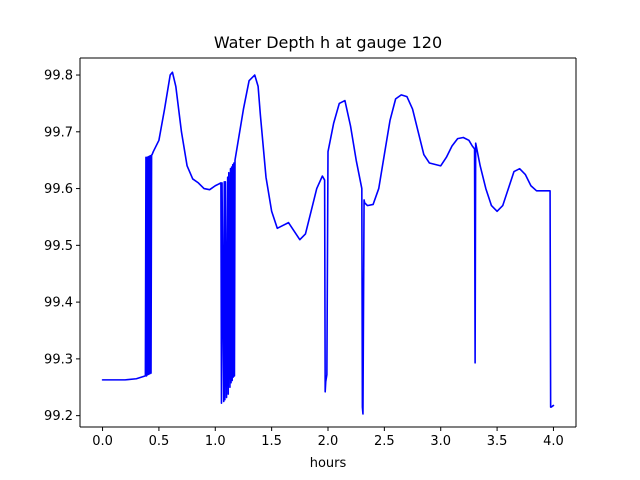  What do you see at coordinates (497, 441) in the screenshot?
I see `x-tick-label: 3.5` at bounding box center [497, 441].